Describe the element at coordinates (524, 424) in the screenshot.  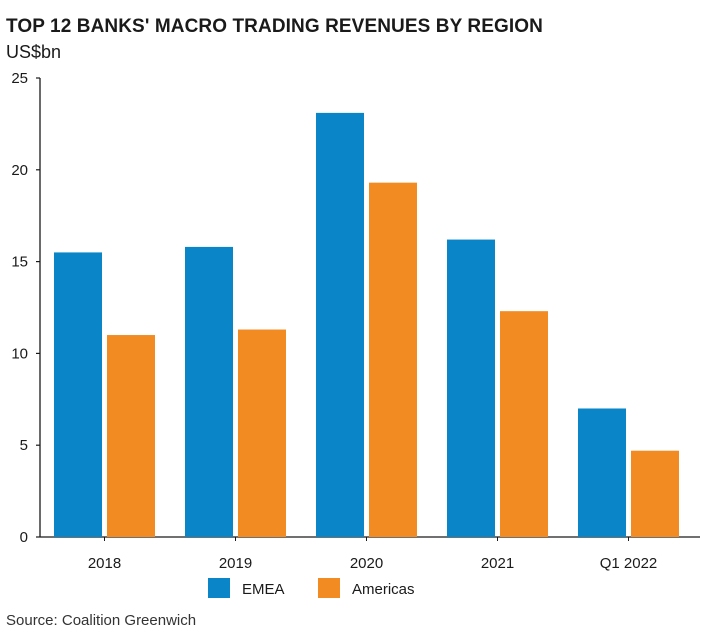
I see `bar-americas-2021` at that location.